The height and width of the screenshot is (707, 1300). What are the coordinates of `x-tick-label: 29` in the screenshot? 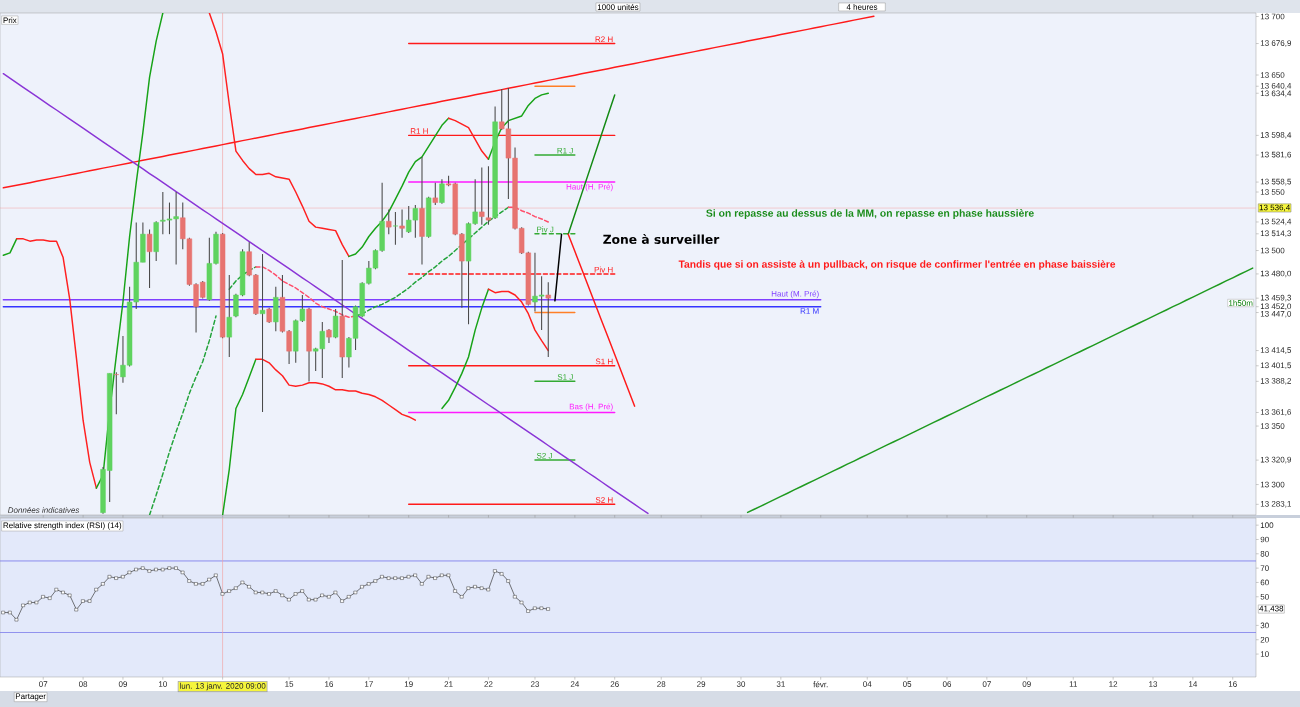 It's located at (701, 684).